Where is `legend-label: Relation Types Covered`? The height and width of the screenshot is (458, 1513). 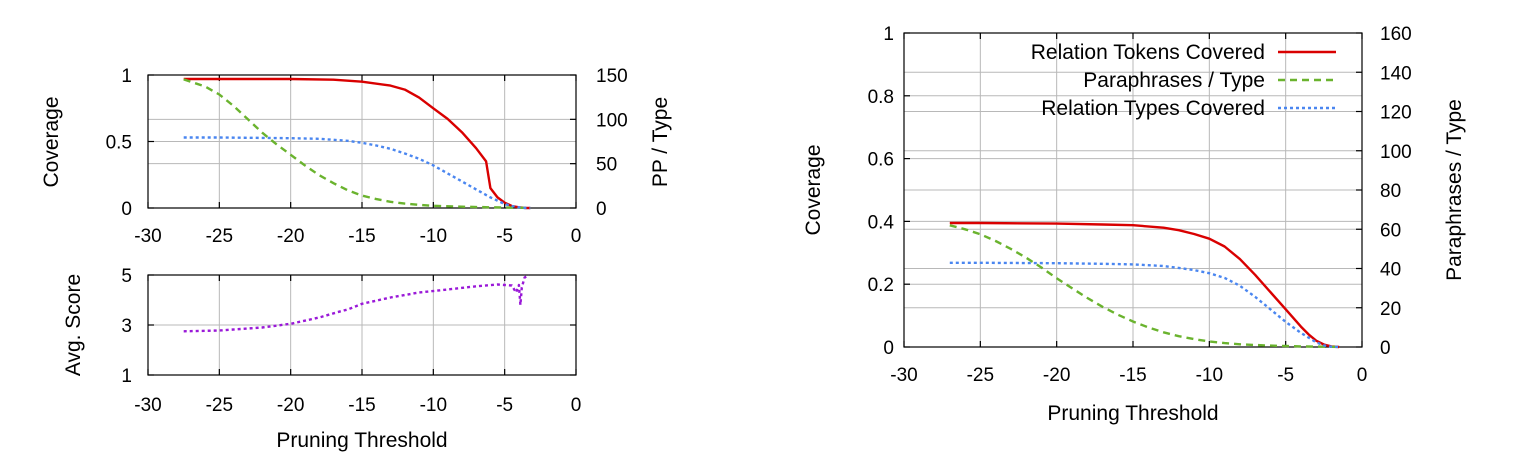 legend-label: Relation Types Covered is located at coordinates (1153, 108).